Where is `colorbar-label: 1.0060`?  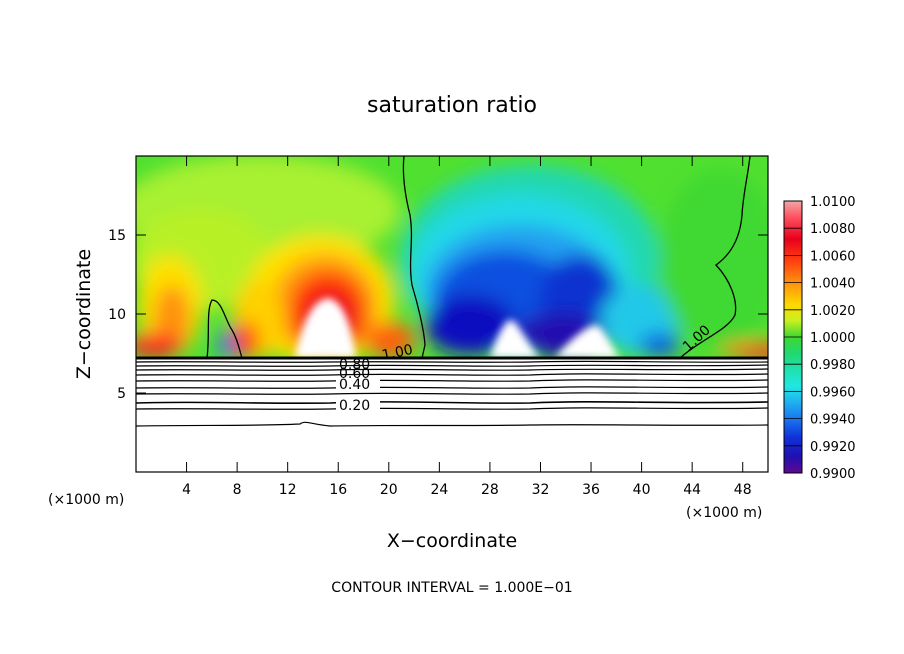 colorbar-label: 1.0060 is located at coordinates (833, 256).